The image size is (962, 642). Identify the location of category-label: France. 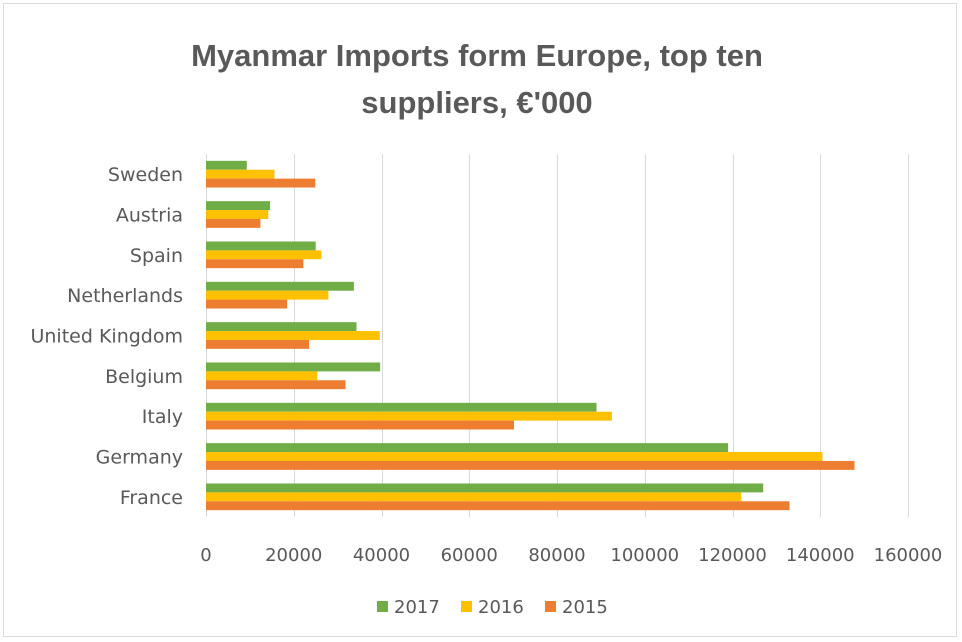
(151, 498).